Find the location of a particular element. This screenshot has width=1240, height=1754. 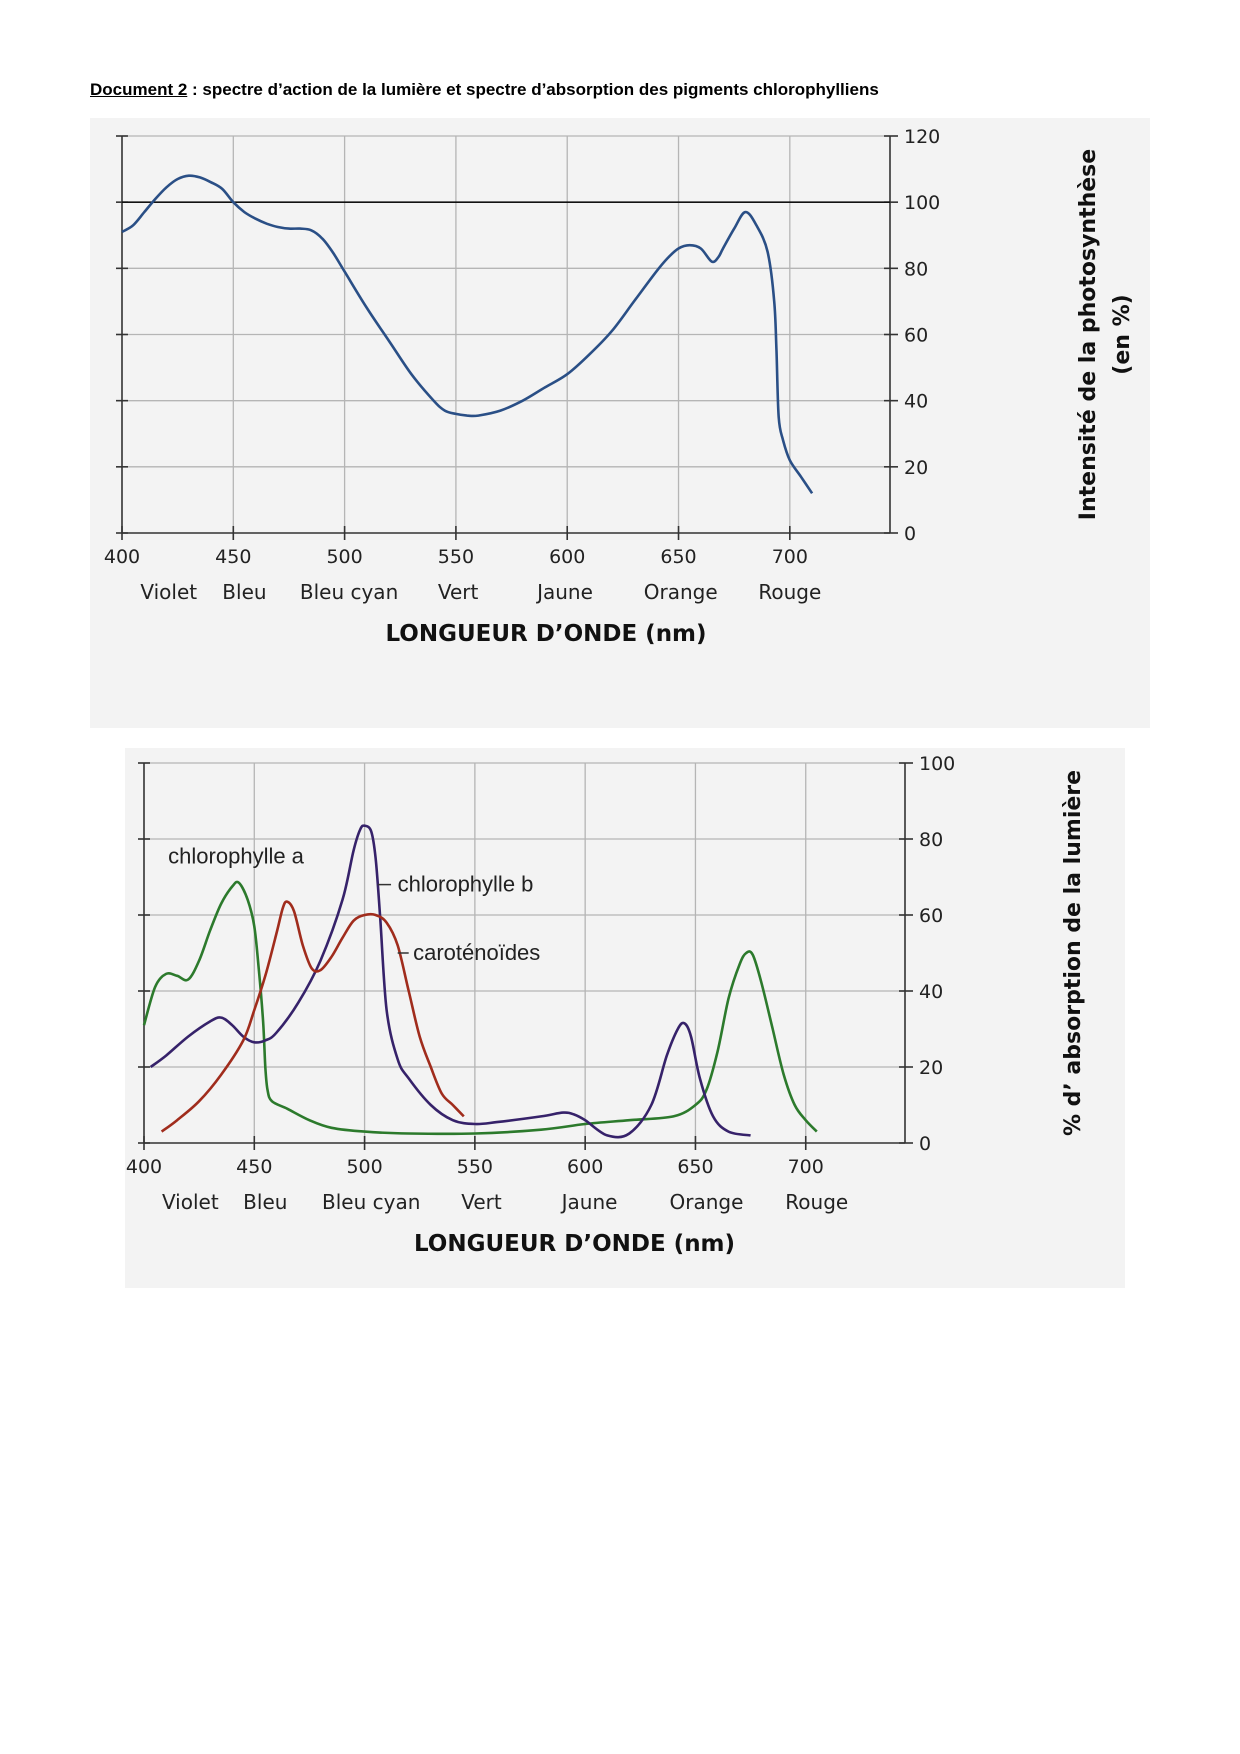

series-line-carot-no-des is located at coordinates (312, 1016).